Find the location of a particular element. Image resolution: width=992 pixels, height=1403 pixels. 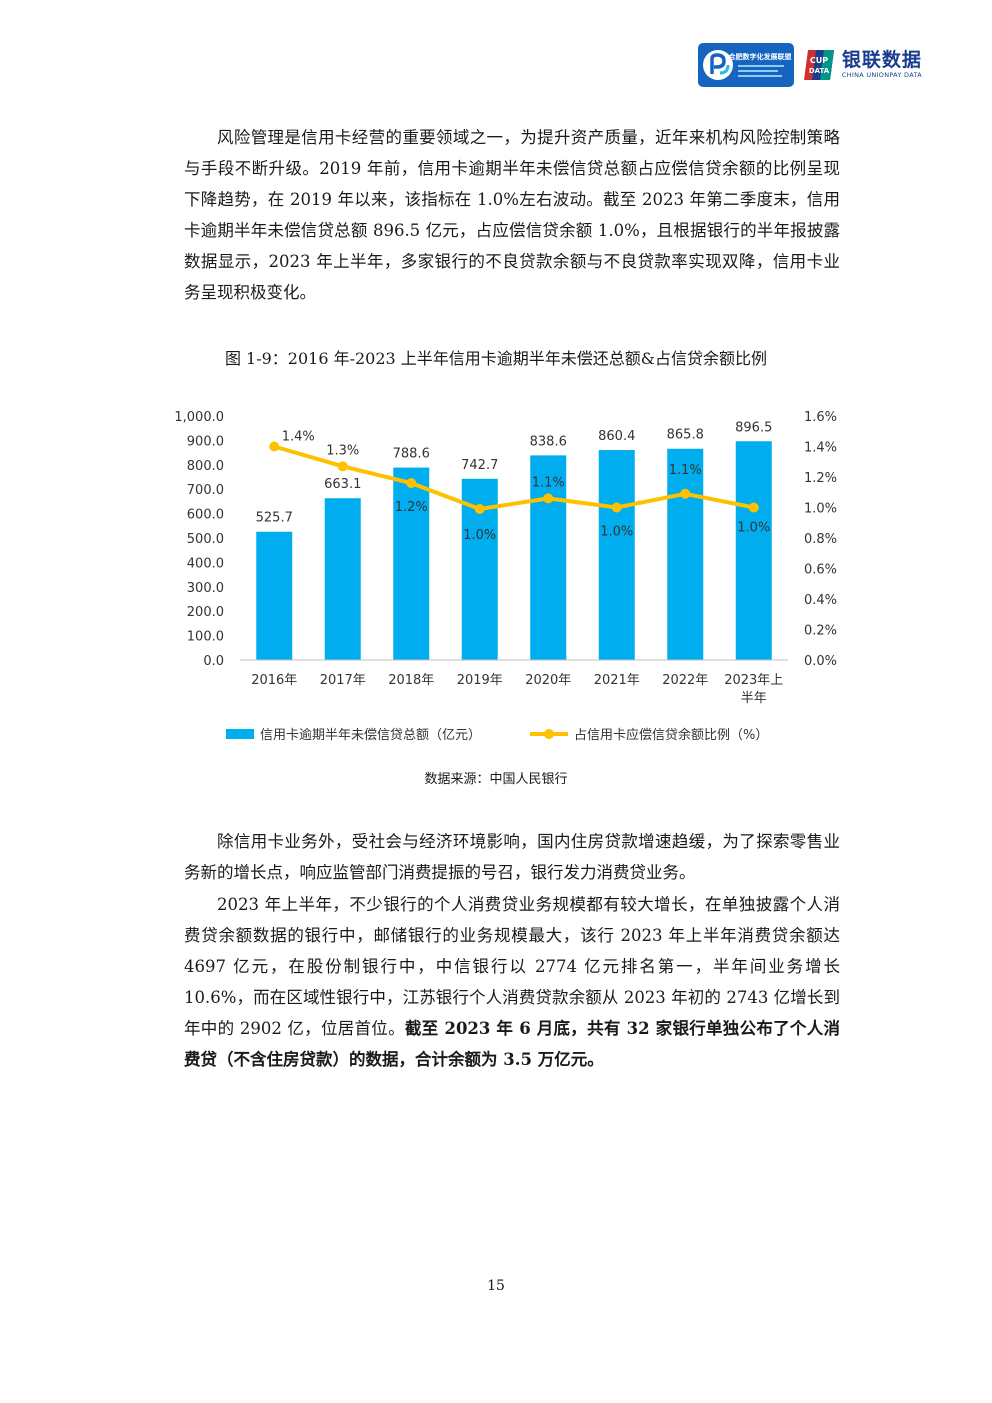

y-right-tick-label: 1.2% is located at coordinates (820, 478).